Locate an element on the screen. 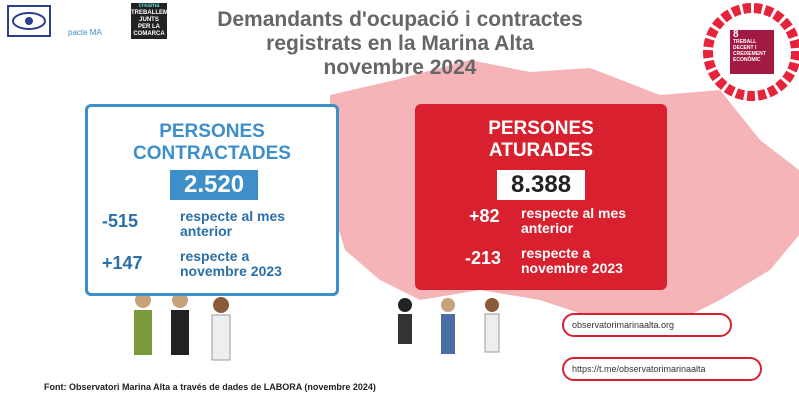 The height and width of the screenshot is (400, 799). logo-text: PER LA COMARCA is located at coordinates (149, 30).